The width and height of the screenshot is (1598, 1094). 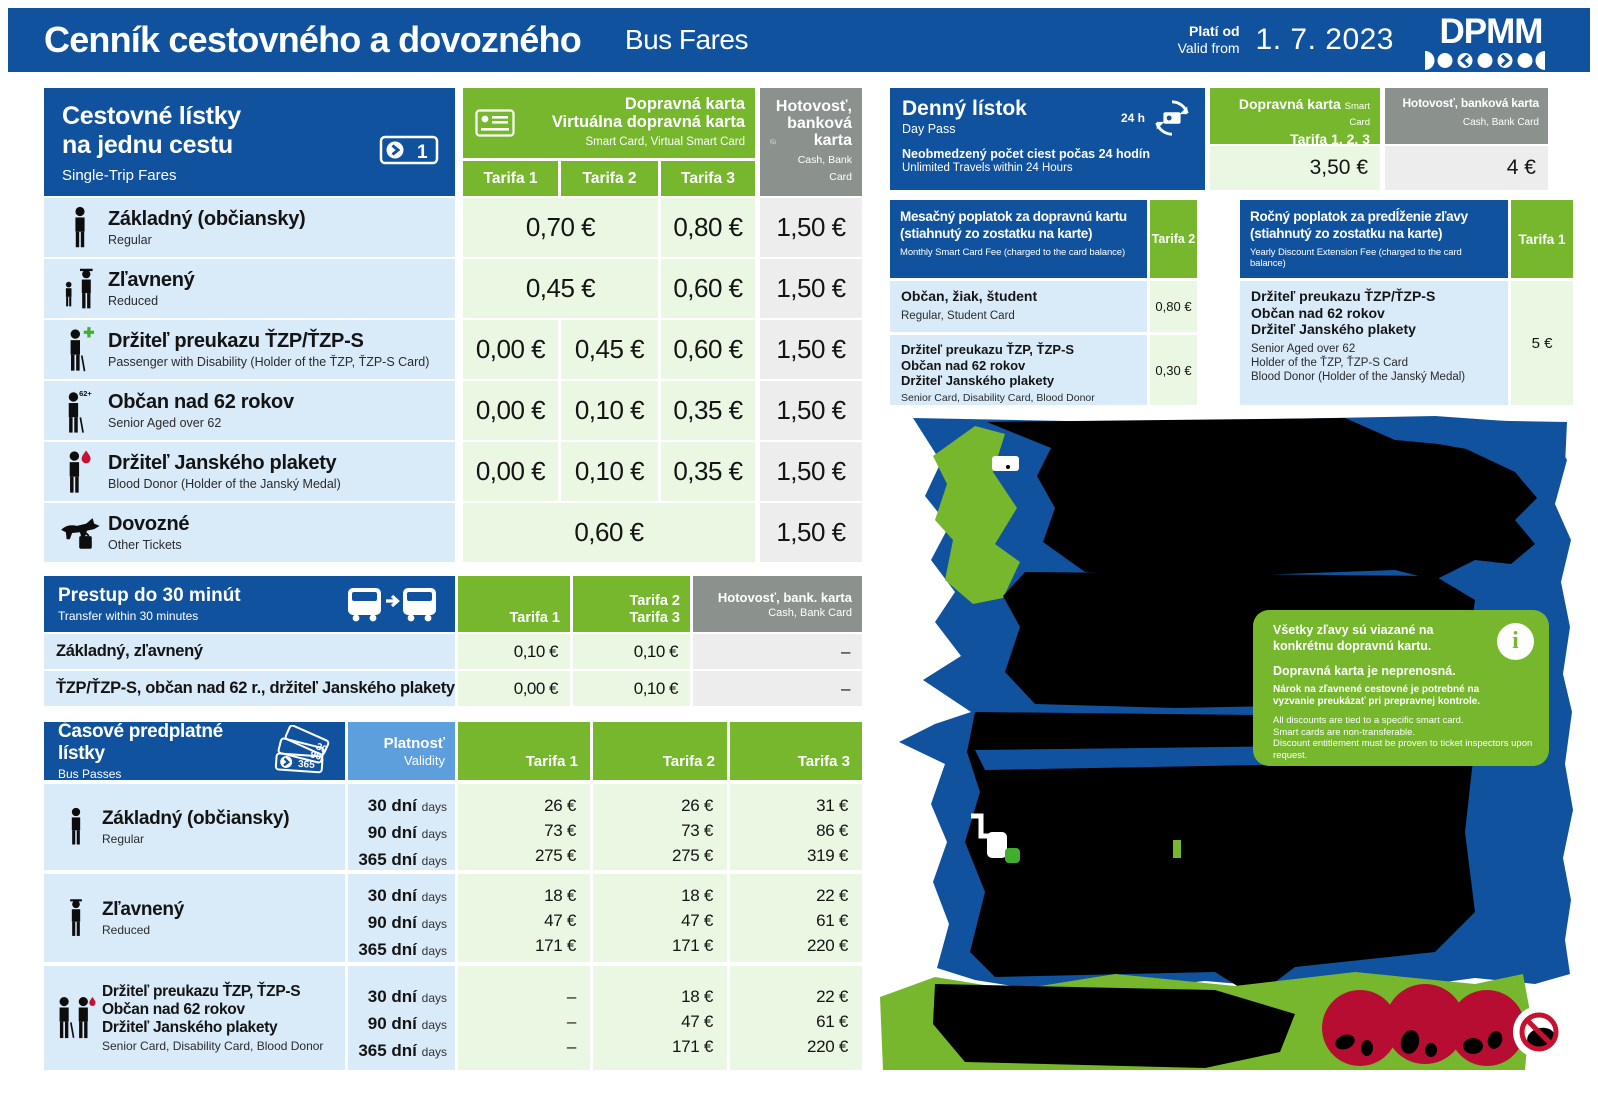 What do you see at coordinates (392, 895) in the screenshot?
I see `period: 30 dní` at bounding box center [392, 895].